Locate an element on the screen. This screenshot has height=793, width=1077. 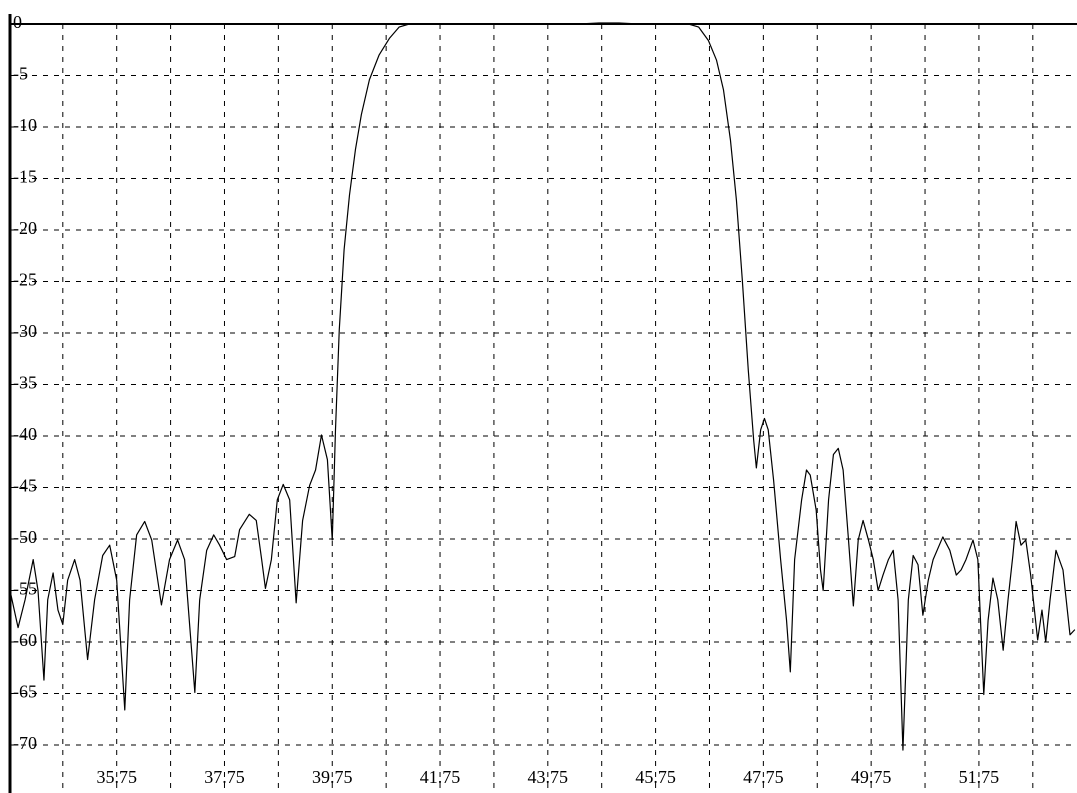
y-tick-label: -10 is located at coordinates (25, 125).